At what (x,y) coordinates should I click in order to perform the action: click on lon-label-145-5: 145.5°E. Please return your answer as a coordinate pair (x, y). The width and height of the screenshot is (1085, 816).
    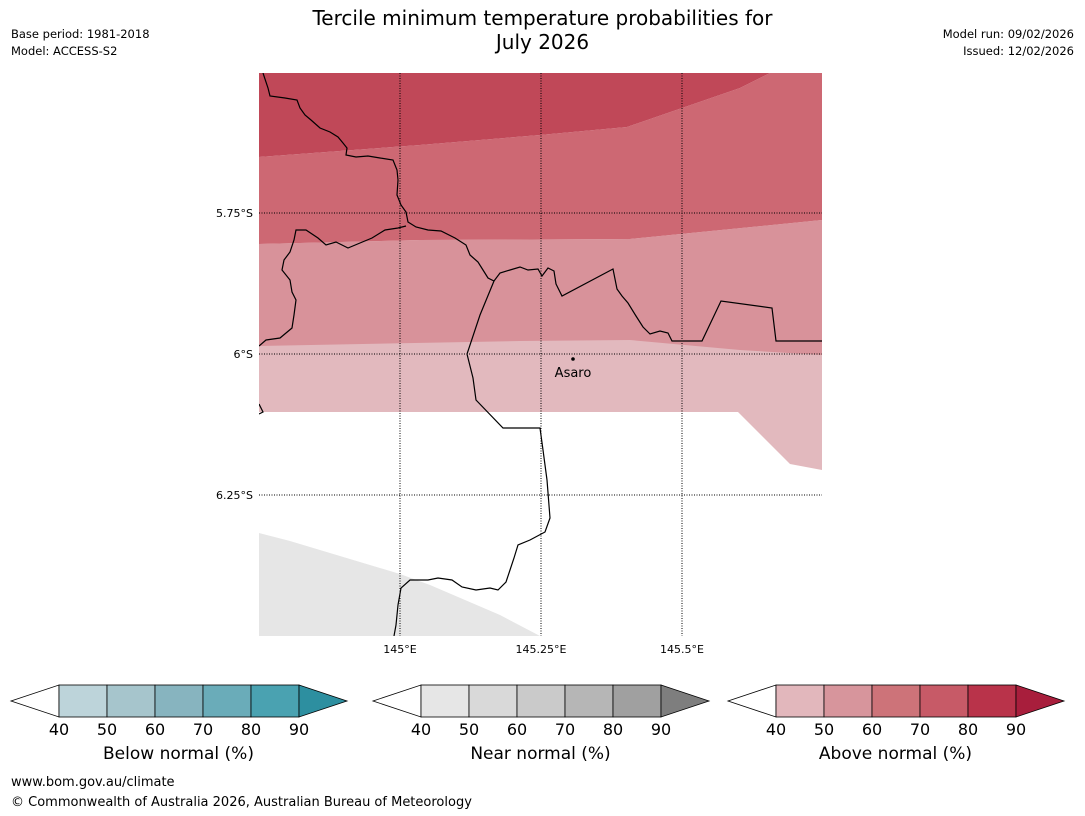
    Looking at the image, I should click on (682, 649).